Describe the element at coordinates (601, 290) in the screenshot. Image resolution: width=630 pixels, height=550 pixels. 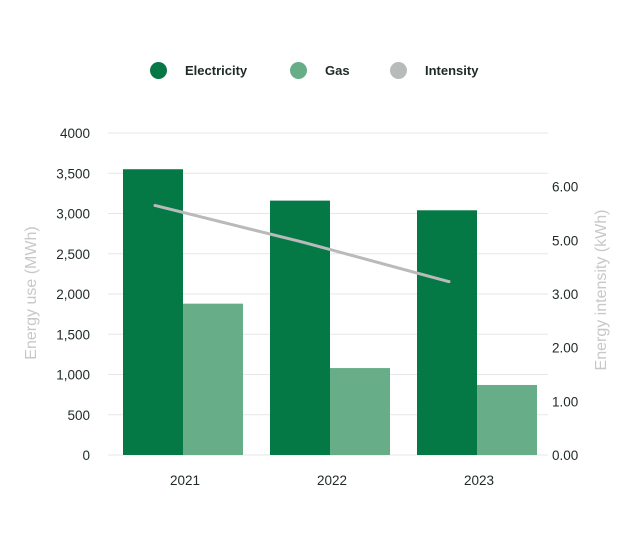
I see `y-axis-title-right: Energy intensity (kWh)` at that location.